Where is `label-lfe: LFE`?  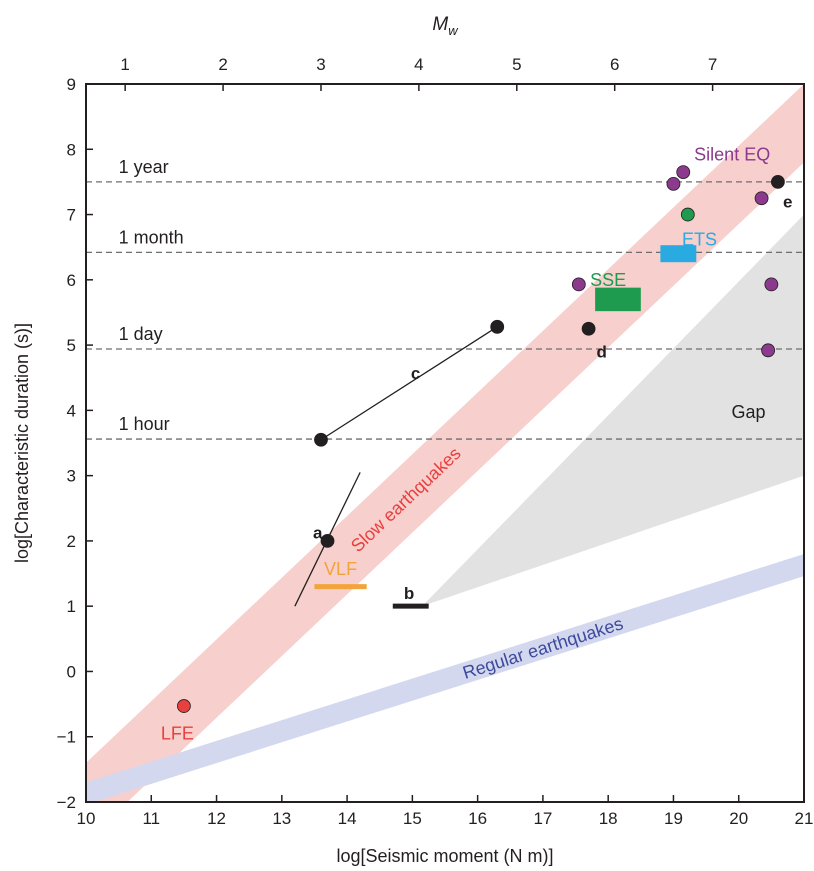 label-lfe: LFE is located at coordinates (177, 733).